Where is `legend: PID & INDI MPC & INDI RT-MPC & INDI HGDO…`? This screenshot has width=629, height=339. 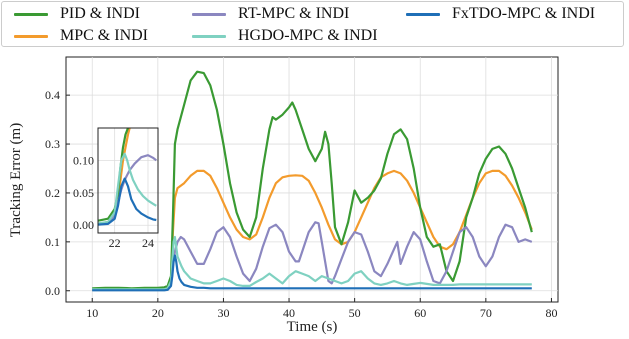 legend: PID & INDI MPC & INDI RT-MPC & INDI HGDO… is located at coordinates (312, 24).